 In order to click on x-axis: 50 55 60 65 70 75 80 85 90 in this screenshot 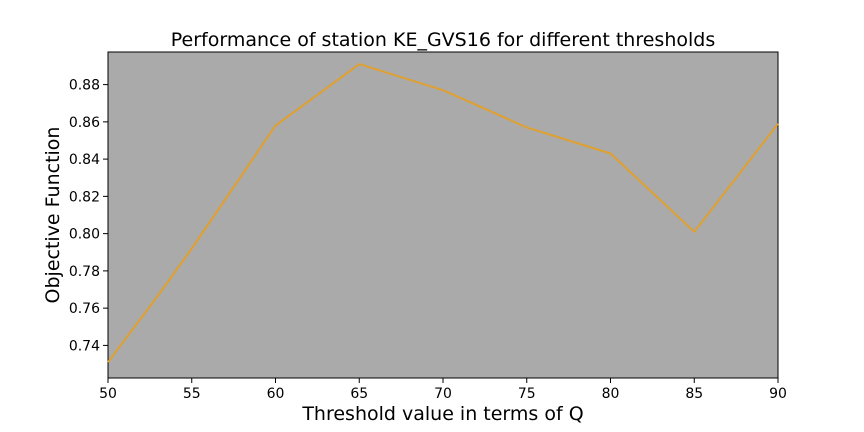, I will do `click(443, 390)`.